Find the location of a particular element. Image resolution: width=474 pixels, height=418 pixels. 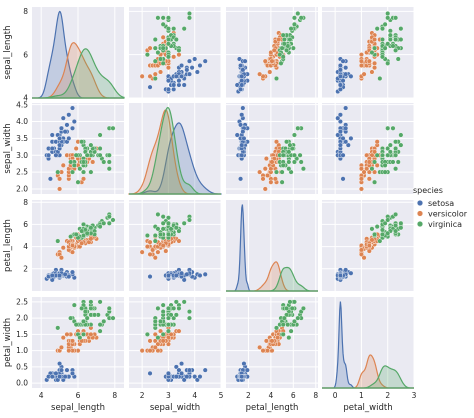

y-tick-label-petal_width: 2.0 is located at coordinates (22, 318).